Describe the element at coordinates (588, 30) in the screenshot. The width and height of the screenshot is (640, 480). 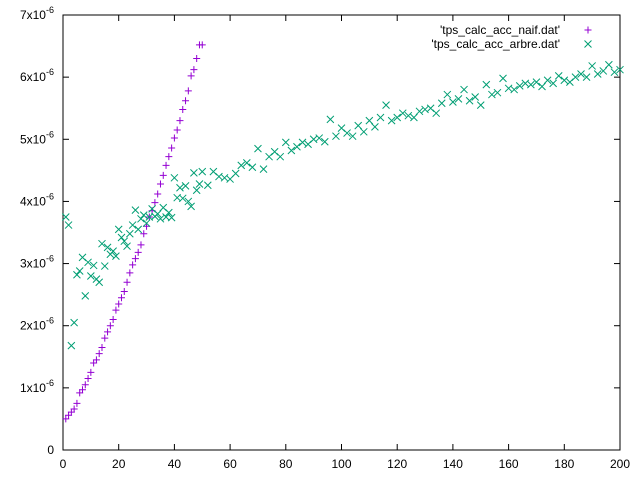
I see `legend-plus-icon` at that location.